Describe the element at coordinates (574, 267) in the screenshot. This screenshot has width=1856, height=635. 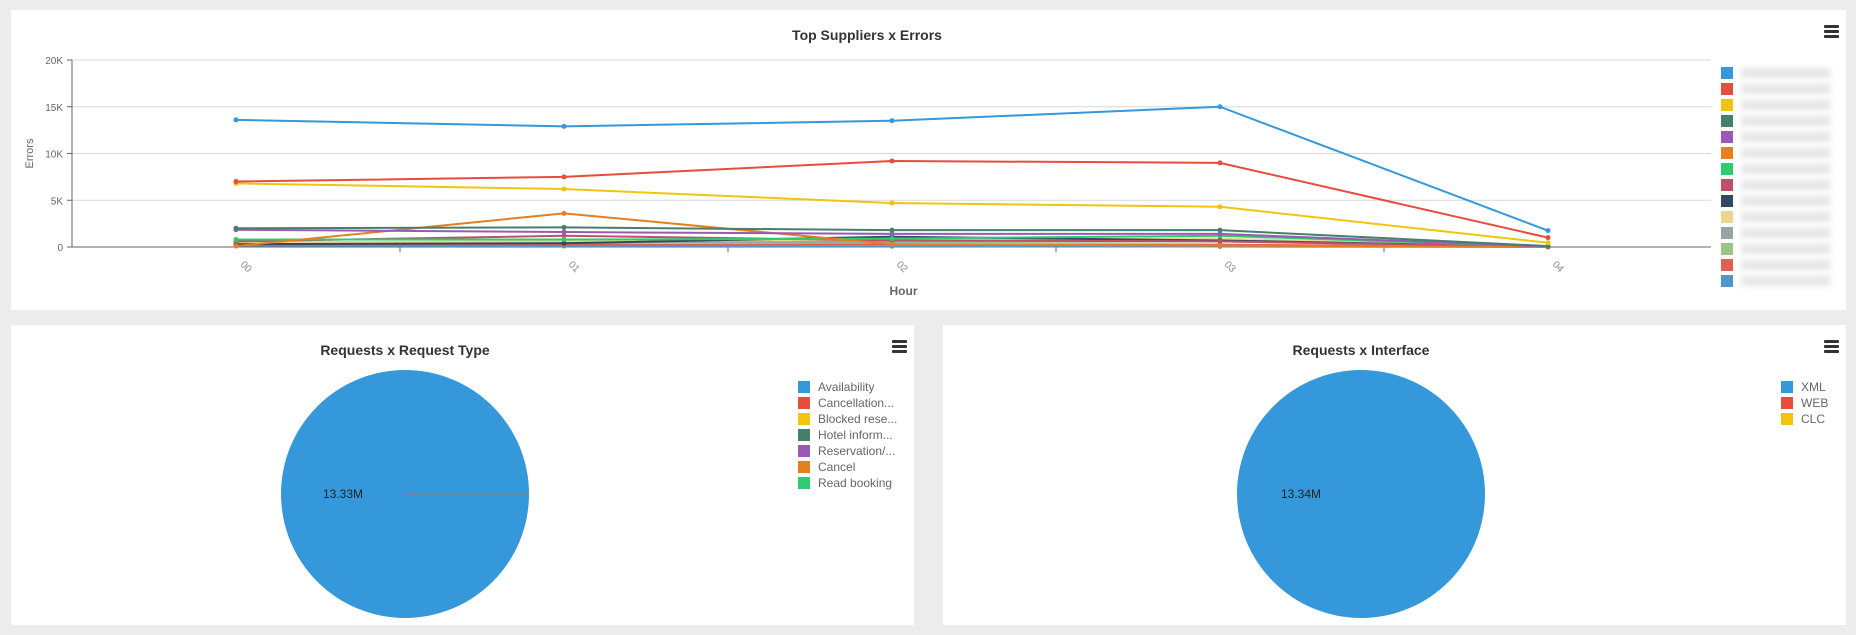
I see `x-tick-label: 01` at that location.